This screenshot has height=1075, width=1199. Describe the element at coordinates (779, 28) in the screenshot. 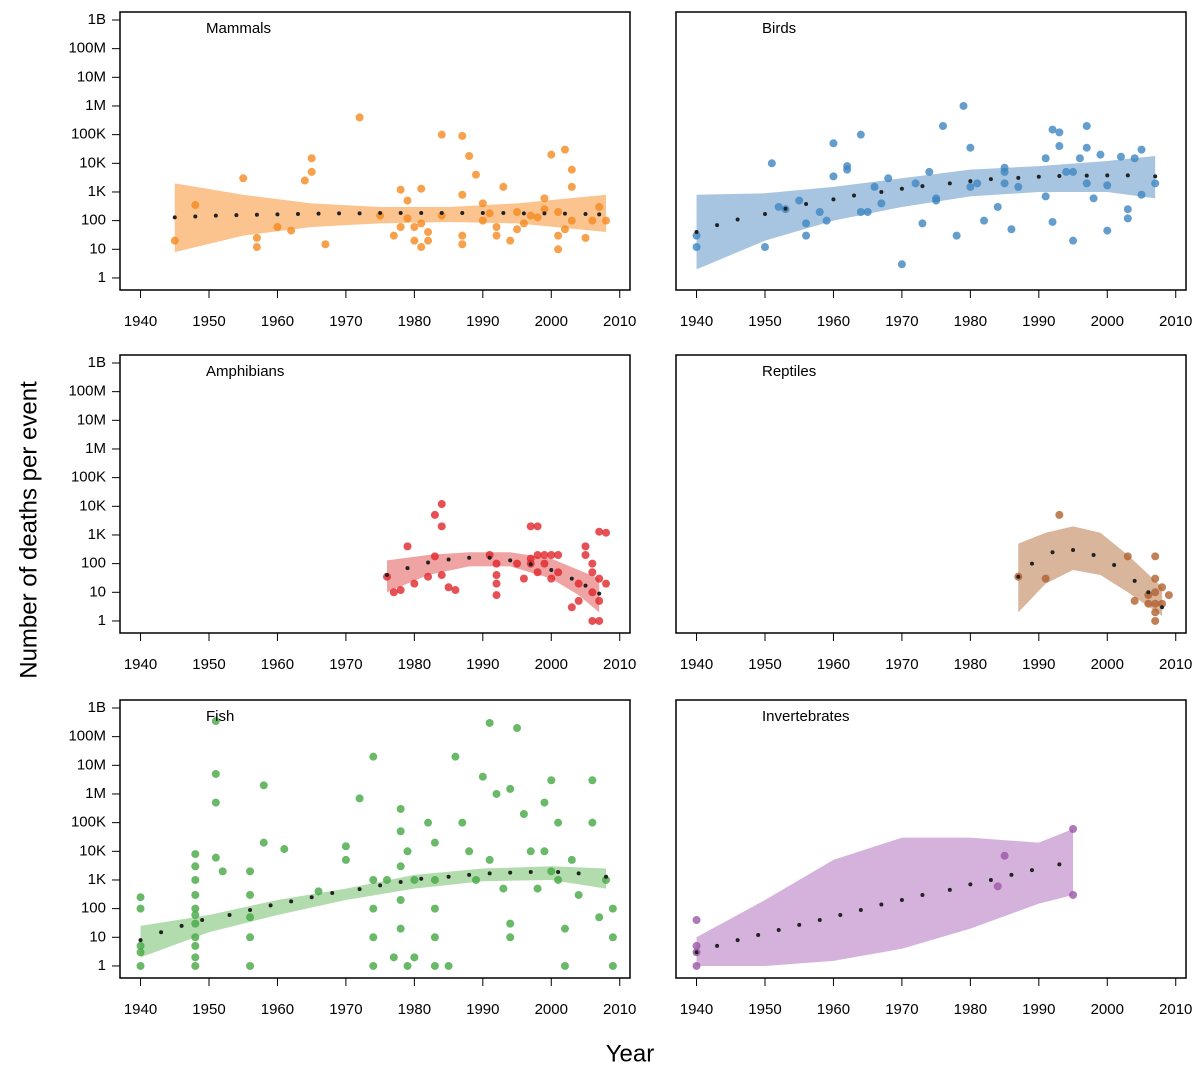

I see `panel-title: Birds` at that location.